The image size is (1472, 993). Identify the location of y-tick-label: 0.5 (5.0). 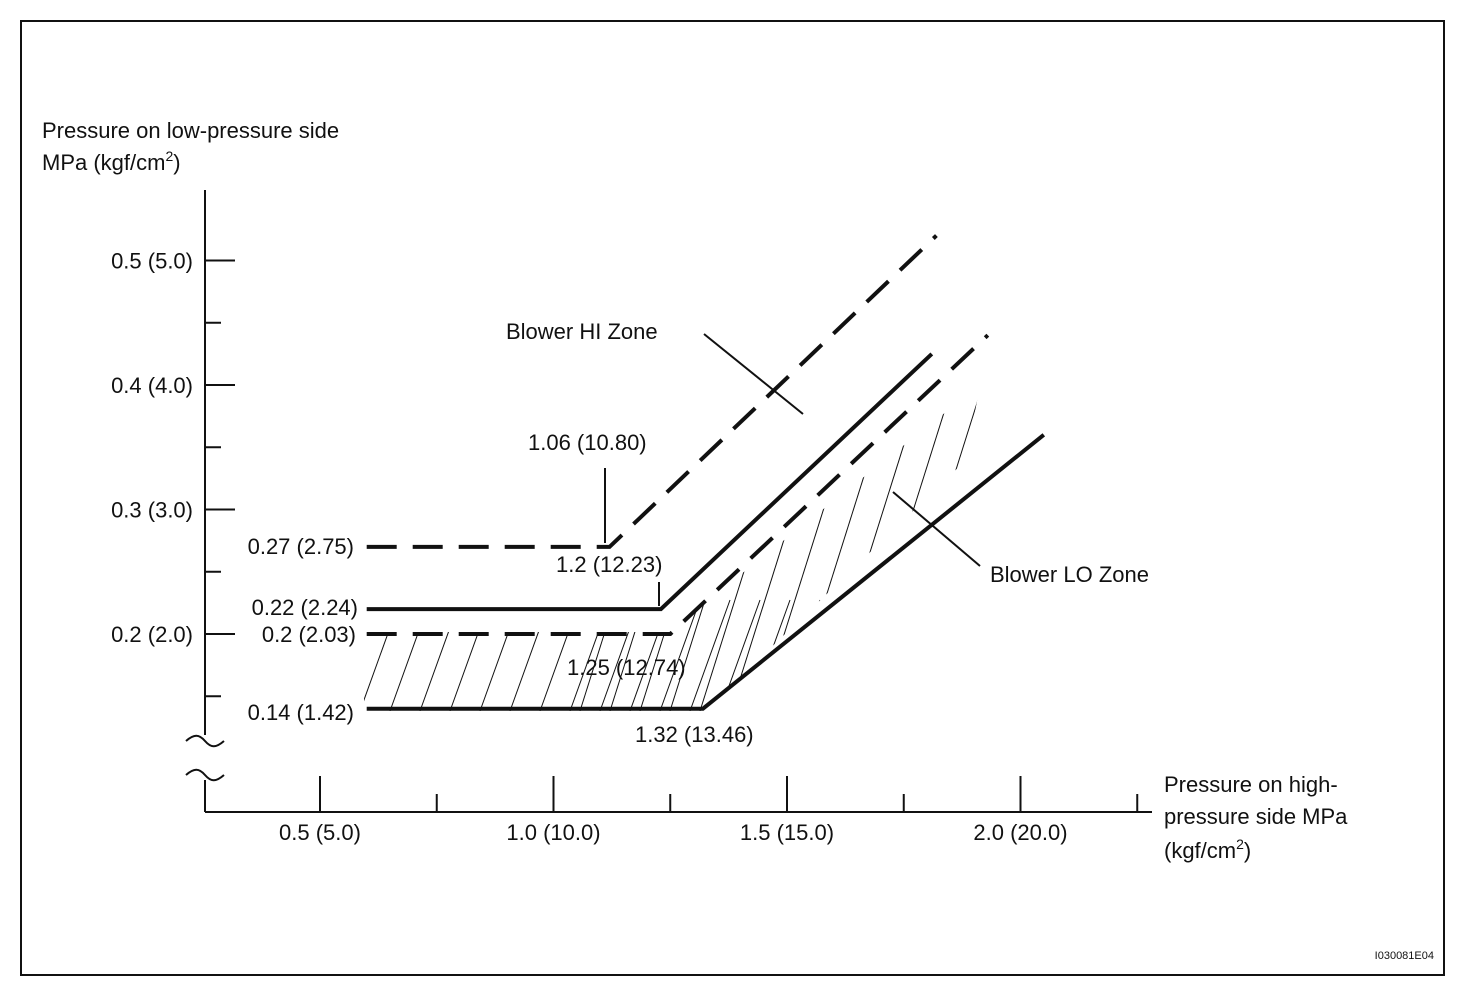
(152, 261).